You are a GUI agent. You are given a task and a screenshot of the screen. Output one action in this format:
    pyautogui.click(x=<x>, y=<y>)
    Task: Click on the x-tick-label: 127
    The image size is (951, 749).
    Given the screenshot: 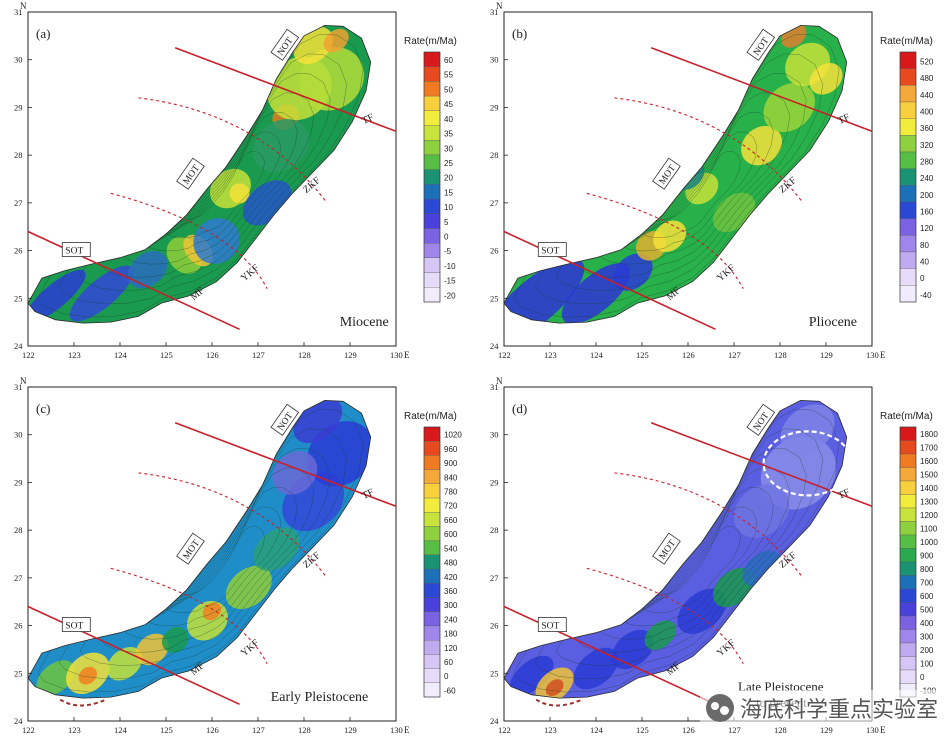 What is the action you would take?
    pyautogui.click(x=734, y=355)
    